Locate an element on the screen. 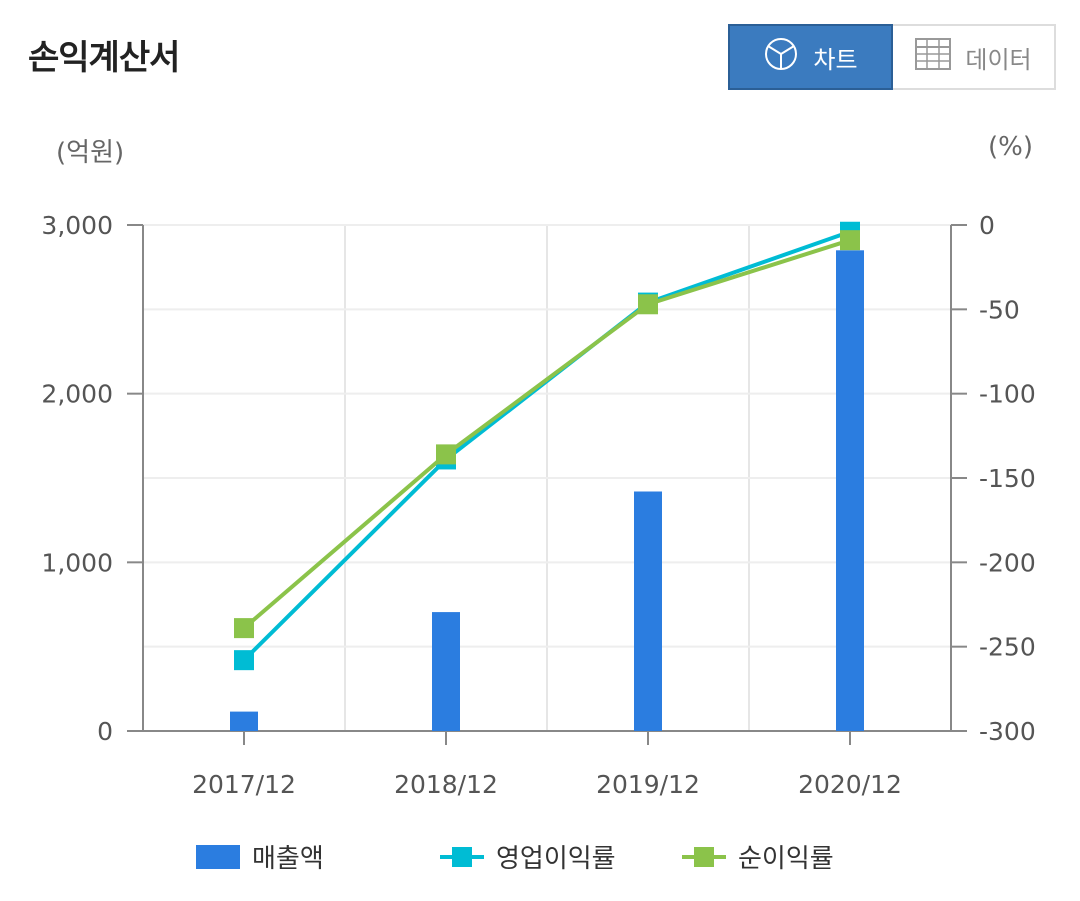 This screenshot has width=1080, height=901. right-axis-unit: (%) is located at coordinates (1010, 147).